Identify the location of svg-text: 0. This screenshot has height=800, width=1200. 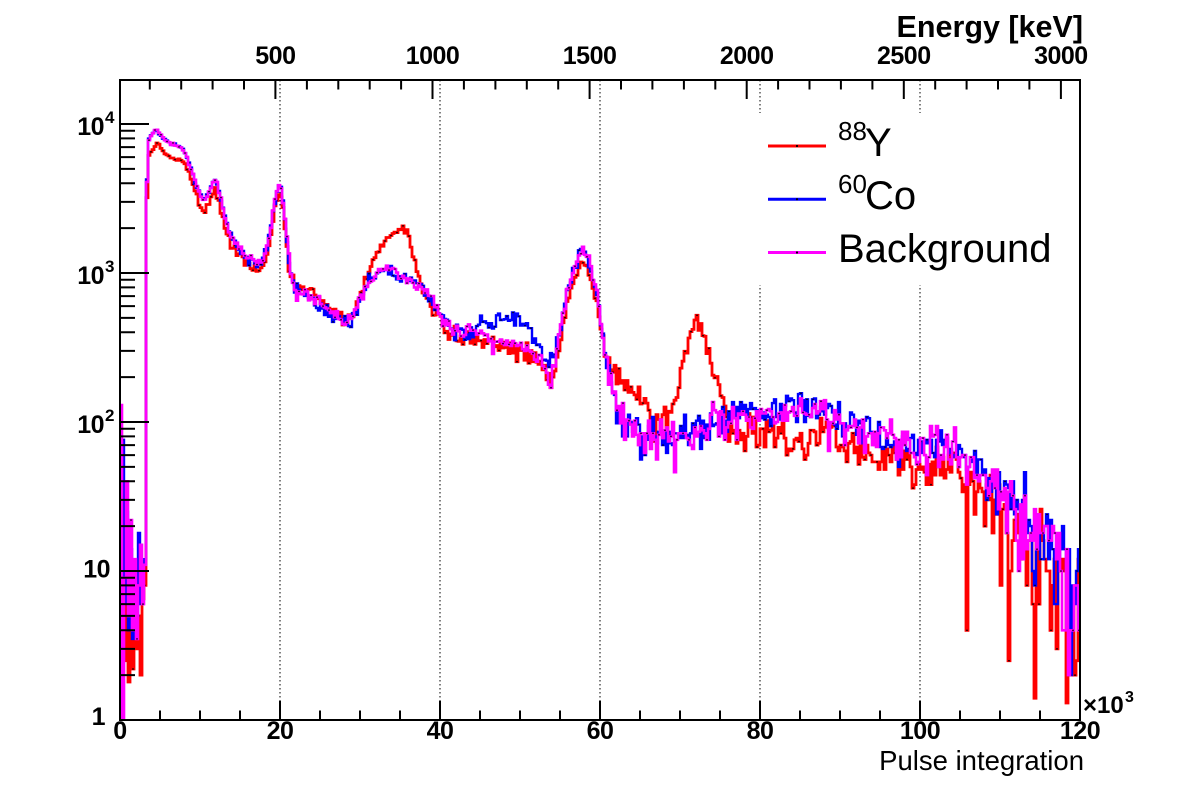
(119, 731).